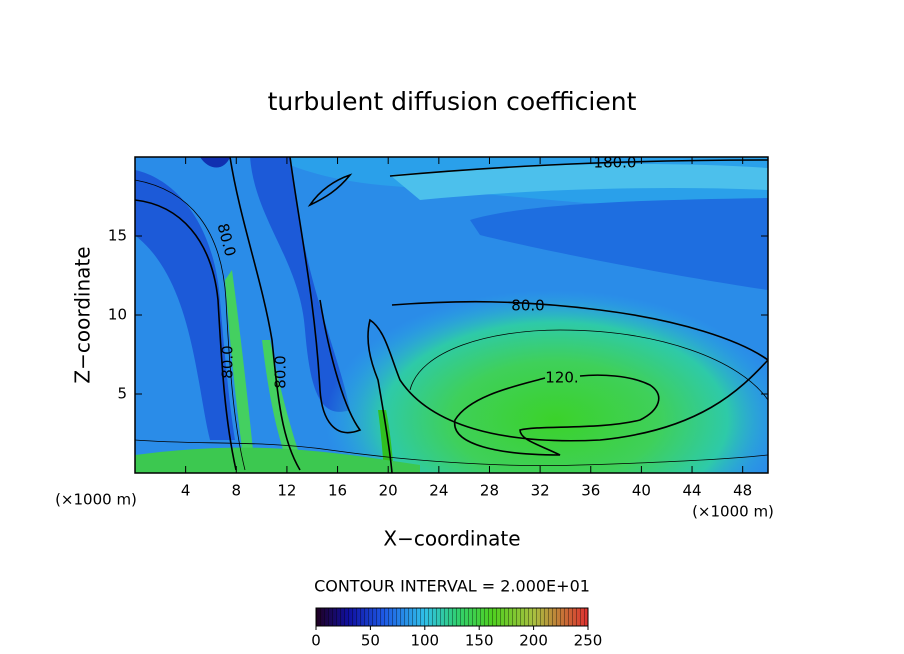  I want to click on x-axis-label: X−coordinate, so click(451, 539).